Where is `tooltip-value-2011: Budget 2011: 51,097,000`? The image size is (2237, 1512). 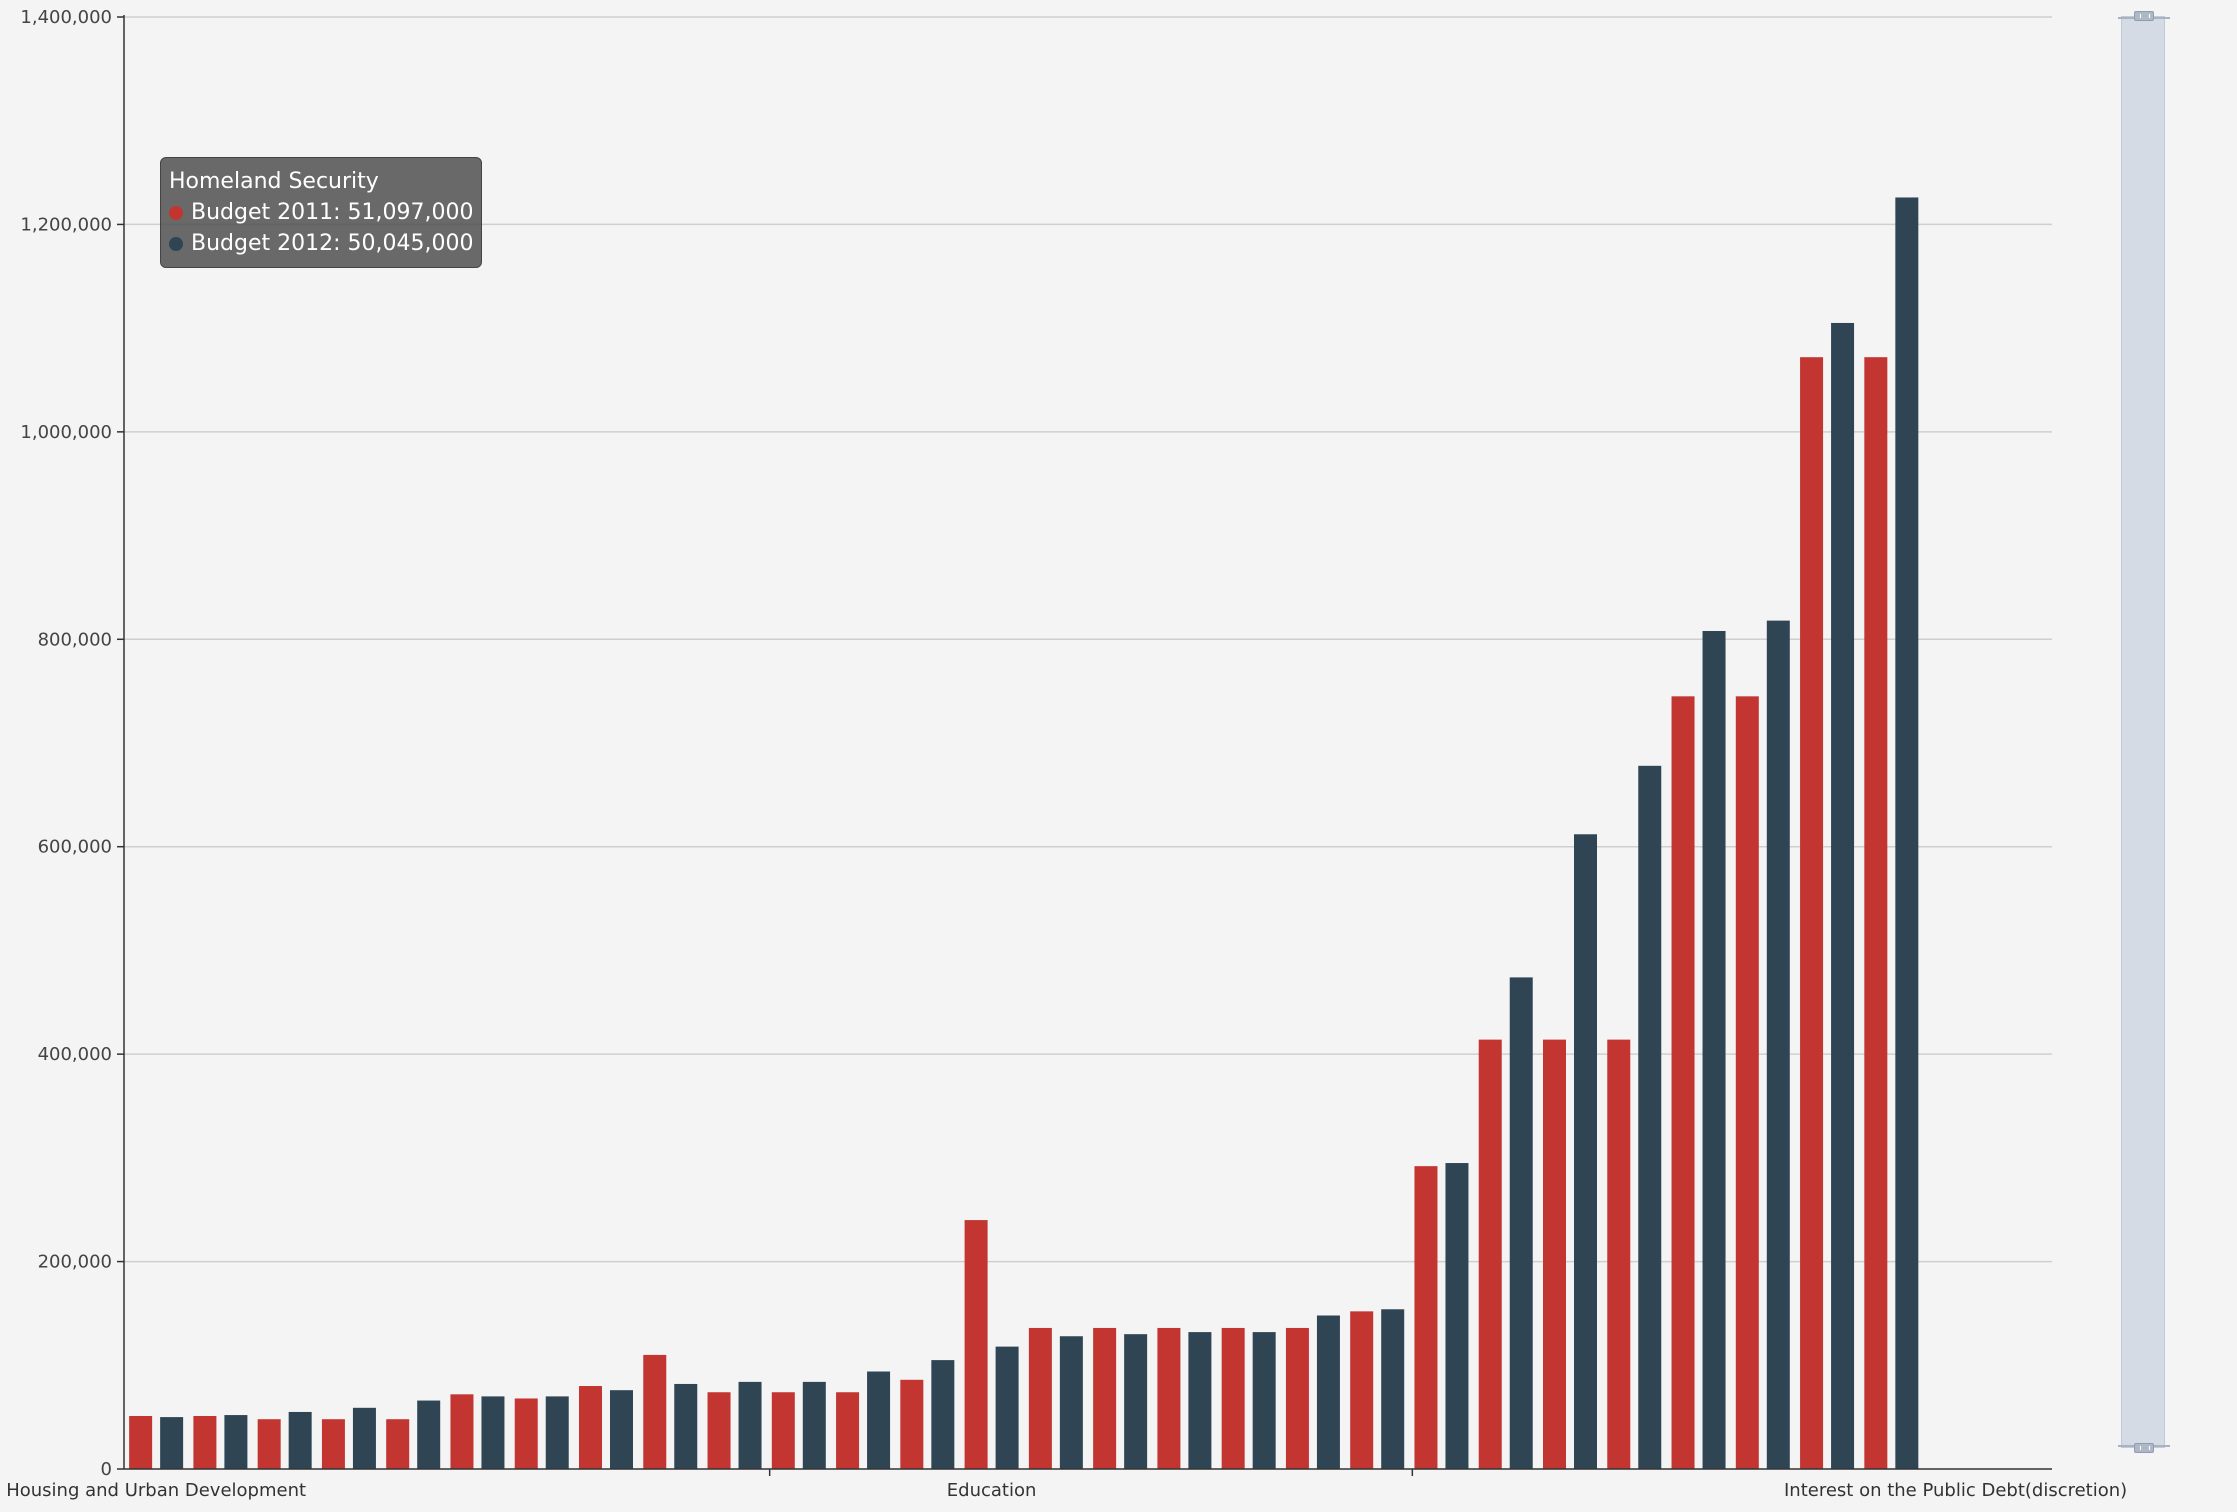 tooltip-value-2011: Budget 2011: 51,097,000 is located at coordinates (332, 212).